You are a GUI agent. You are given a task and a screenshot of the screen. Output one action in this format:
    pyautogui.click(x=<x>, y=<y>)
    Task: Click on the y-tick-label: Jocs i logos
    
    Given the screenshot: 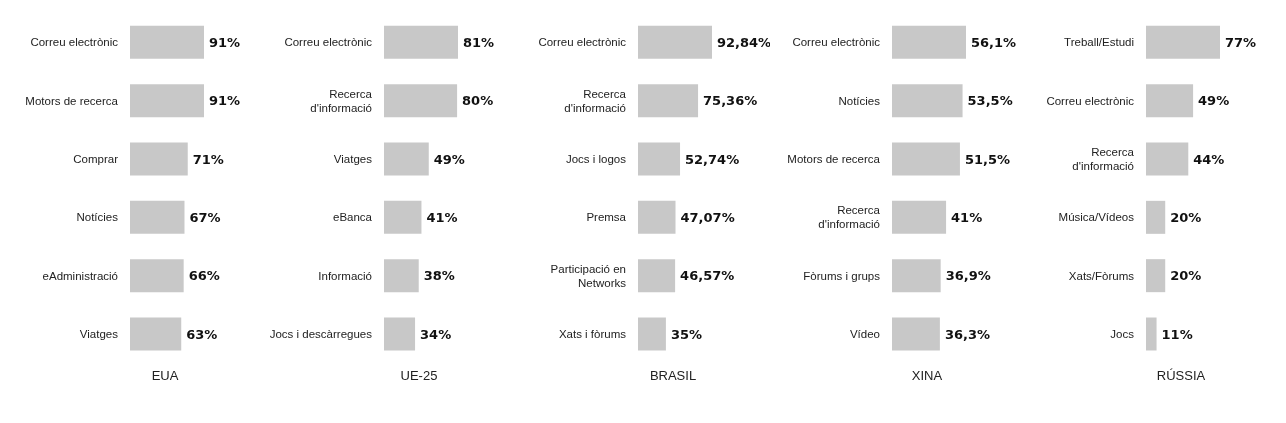 What is the action you would take?
    pyautogui.click(x=596, y=158)
    